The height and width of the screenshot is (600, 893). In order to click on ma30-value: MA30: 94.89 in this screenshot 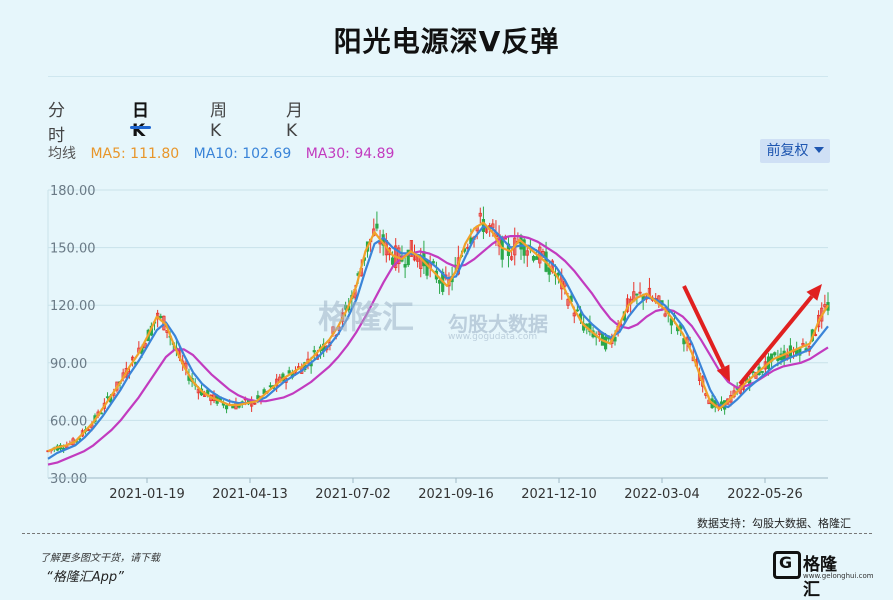, I will do `click(350, 154)`.